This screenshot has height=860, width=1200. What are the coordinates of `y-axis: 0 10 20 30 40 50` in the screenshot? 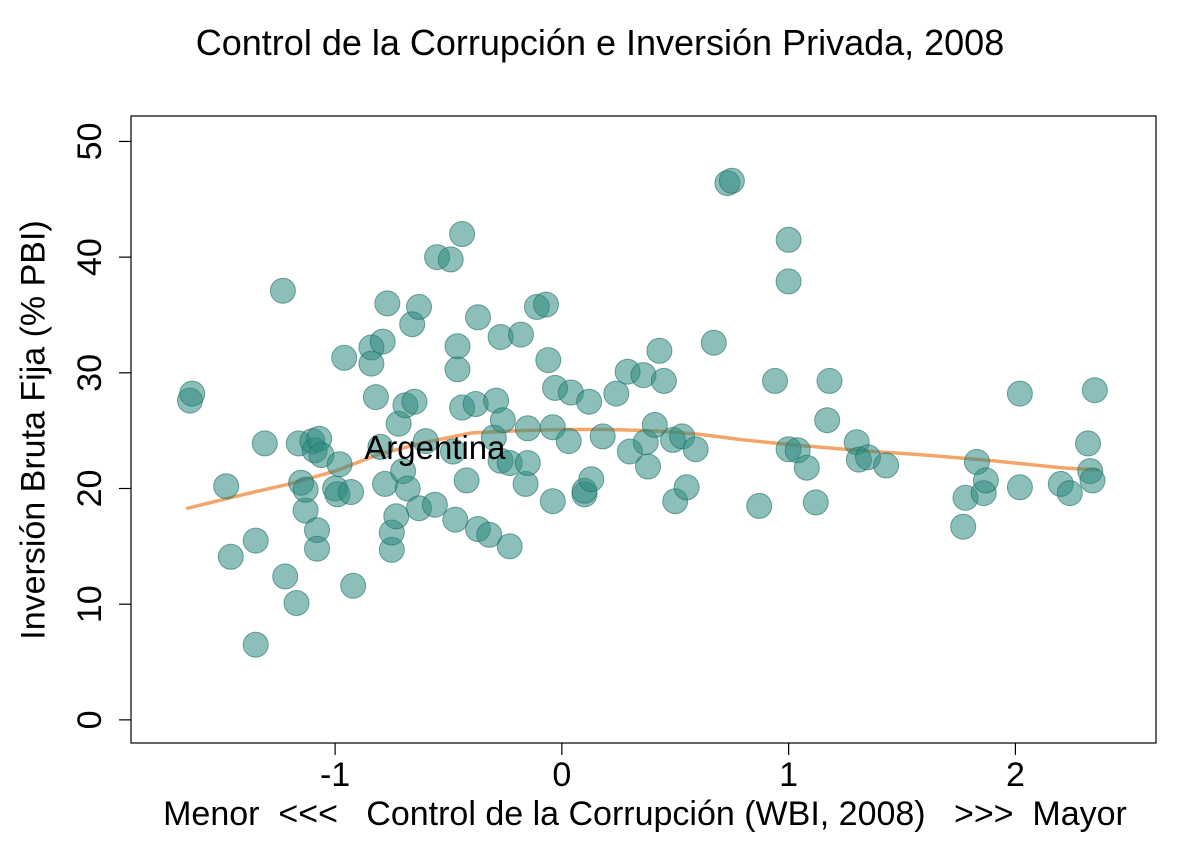 It's located at (101, 426).